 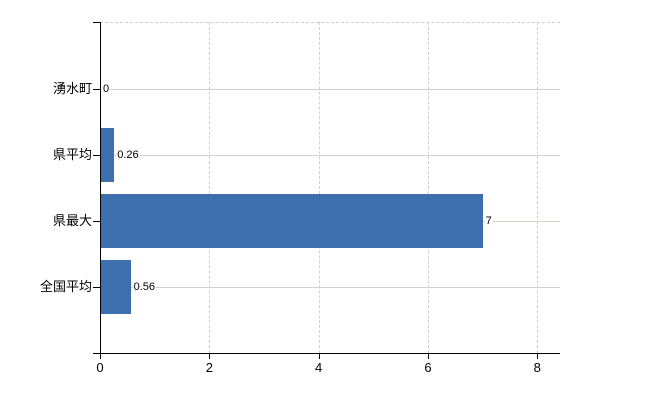 I want to click on category-label-3: 全国平均, so click(x=65, y=286).